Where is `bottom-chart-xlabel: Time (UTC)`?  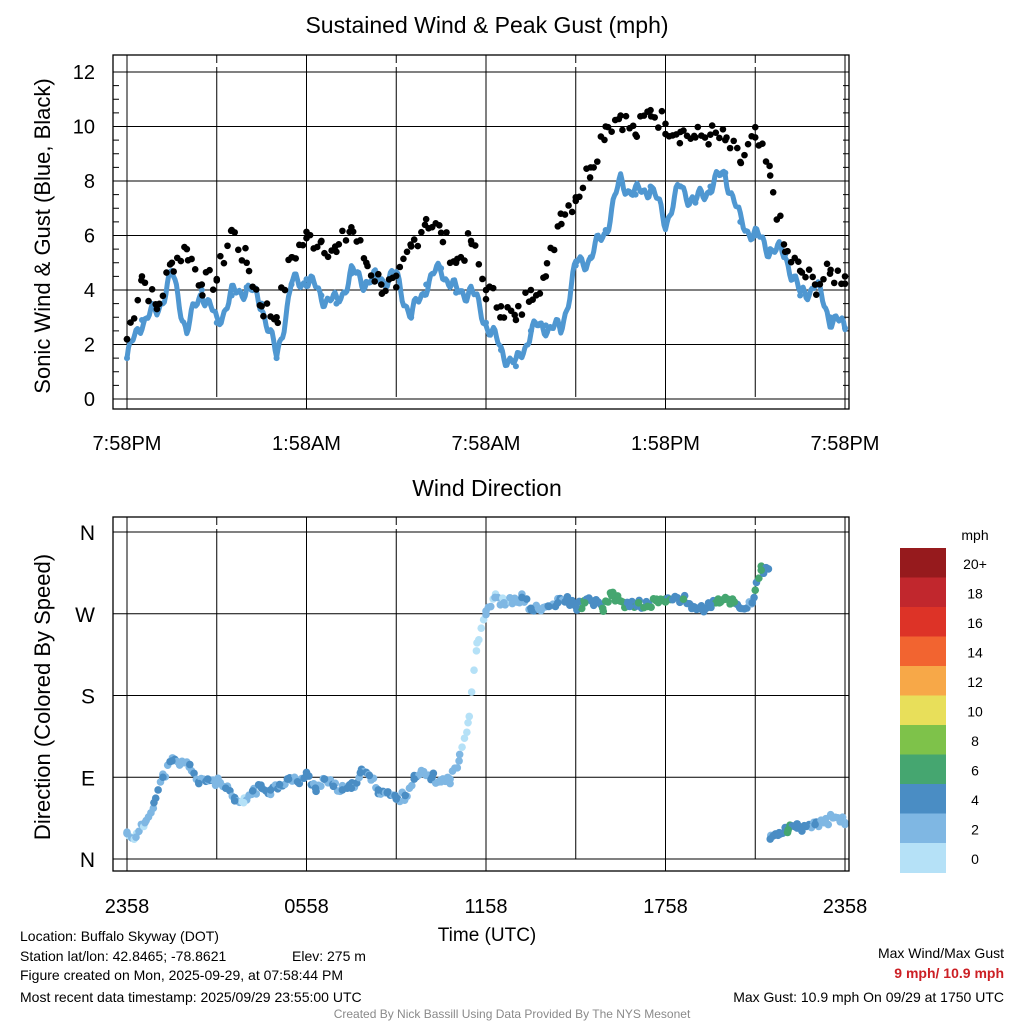 bottom-chart-xlabel: Time (UTC) is located at coordinates (487, 935).